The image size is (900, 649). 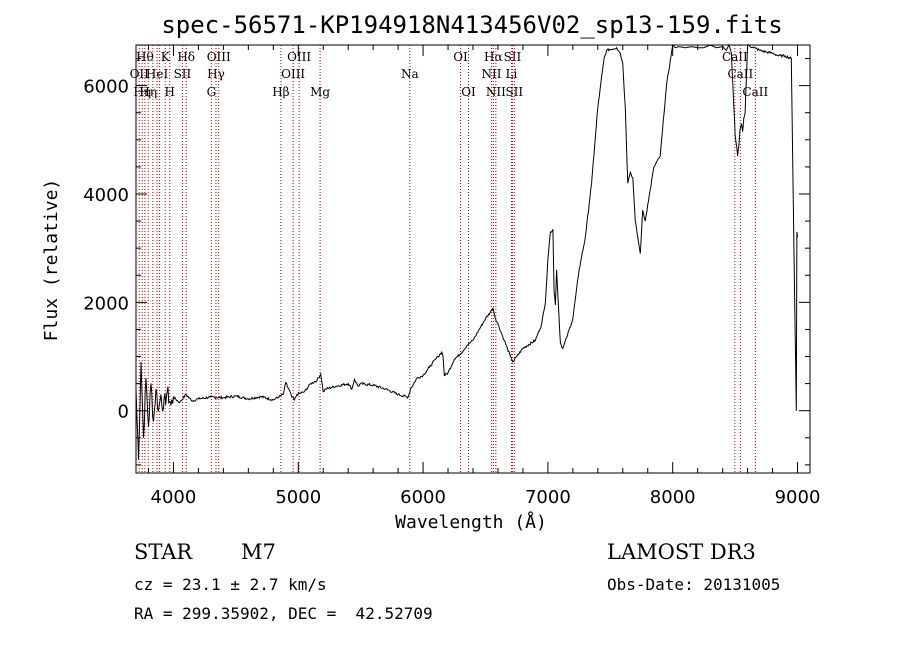 I want to click on y-tick-label: 0, so click(x=123, y=412).